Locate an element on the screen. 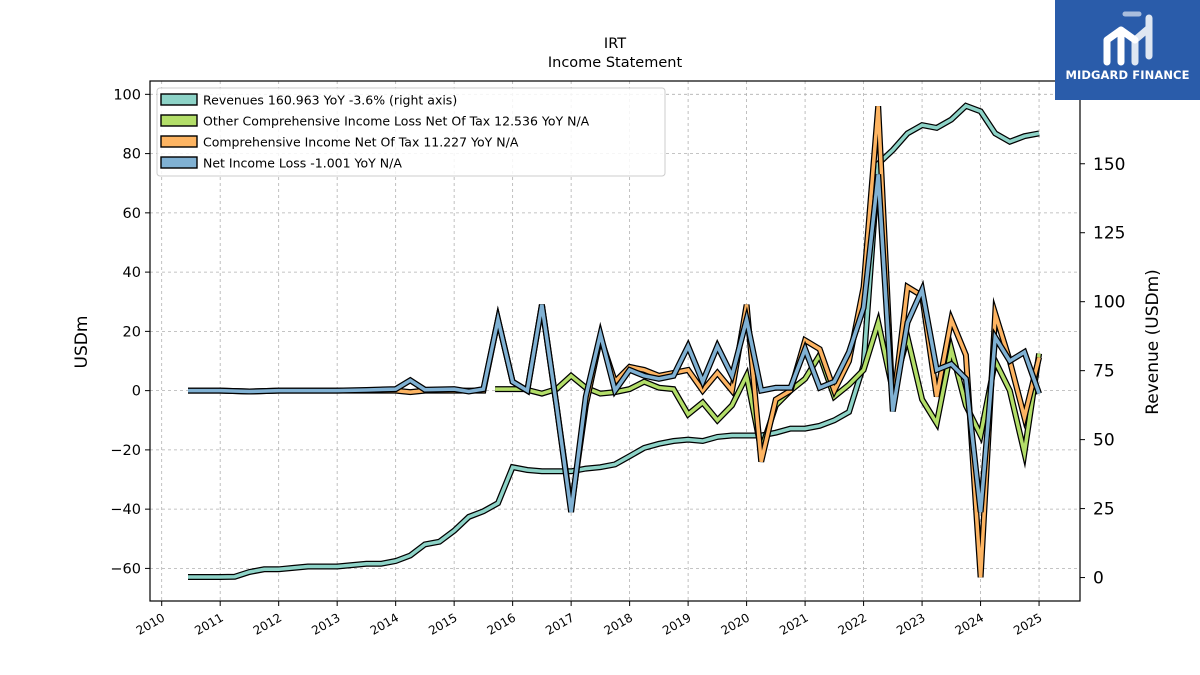  brand-logo: MIDGARD FINANCE is located at coordinates (1127, 50).